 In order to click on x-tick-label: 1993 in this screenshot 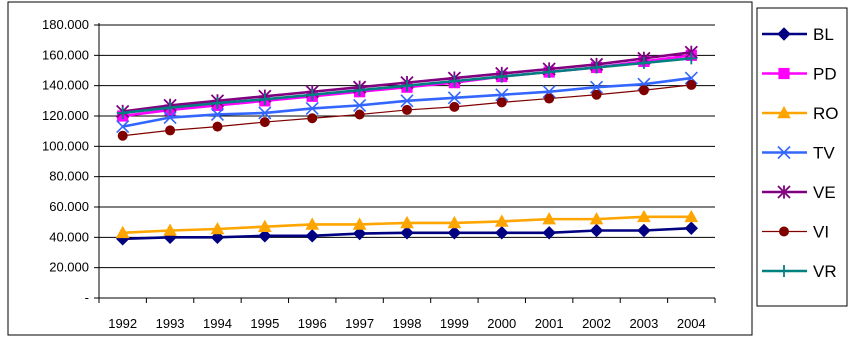, I will do `click(170, 323)`.